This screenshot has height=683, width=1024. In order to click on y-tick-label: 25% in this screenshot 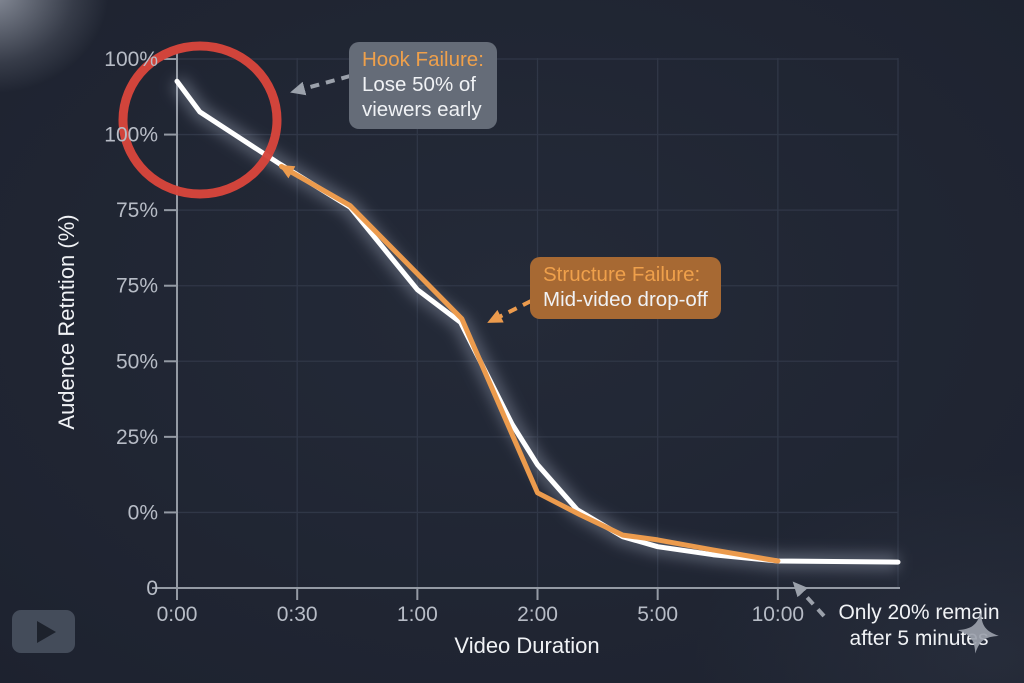, I will do `click(137, 437)`.